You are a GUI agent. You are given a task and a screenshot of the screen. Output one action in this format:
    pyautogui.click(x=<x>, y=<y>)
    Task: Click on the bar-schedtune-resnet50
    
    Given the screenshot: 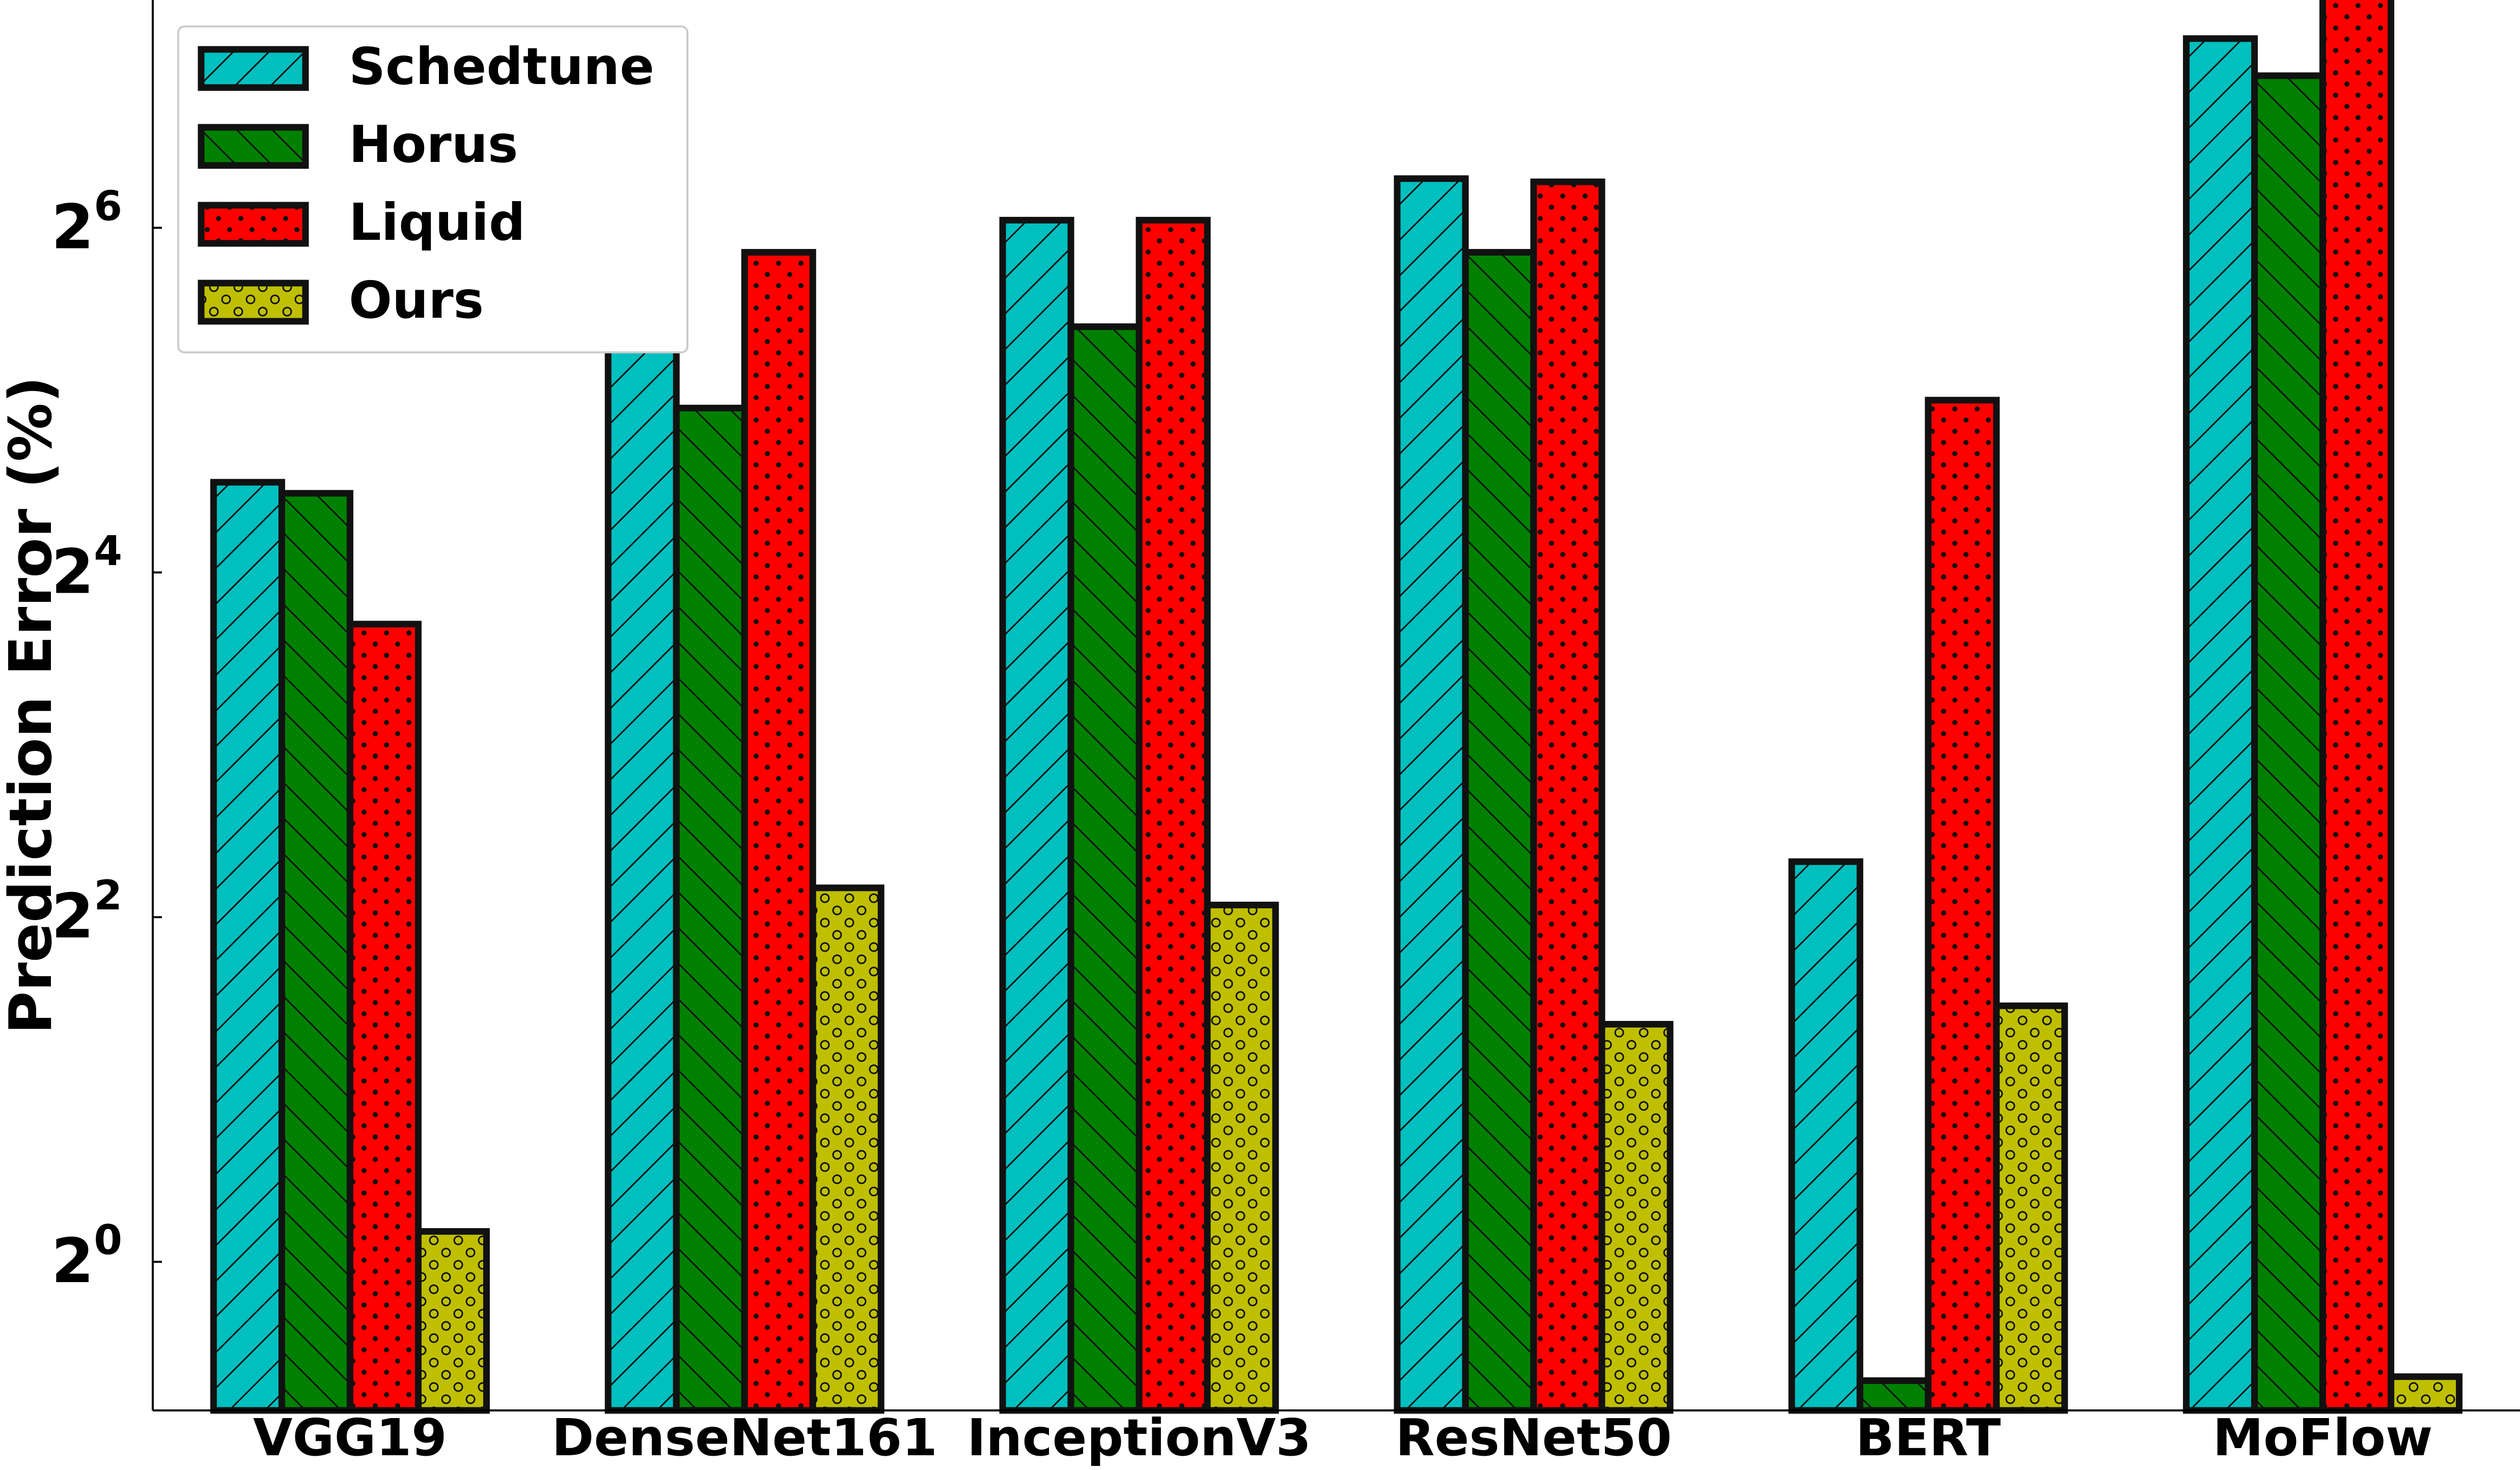 What is the action you would take?
    pyautogui.click(x=1432, y=794)
    